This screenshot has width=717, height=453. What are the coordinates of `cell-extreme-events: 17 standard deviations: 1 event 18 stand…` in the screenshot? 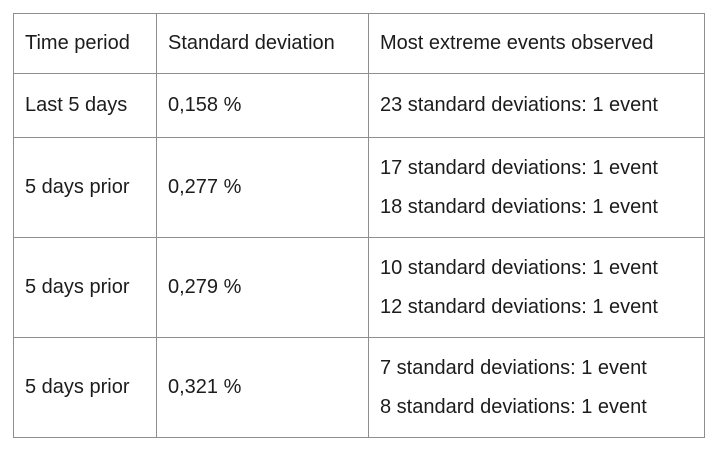 It's located at (536, 187).